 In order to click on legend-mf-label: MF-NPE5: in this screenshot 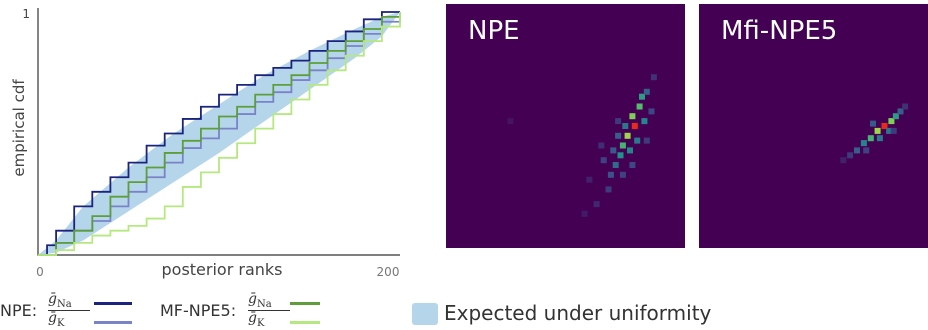, I will do `click(198, 310)`.